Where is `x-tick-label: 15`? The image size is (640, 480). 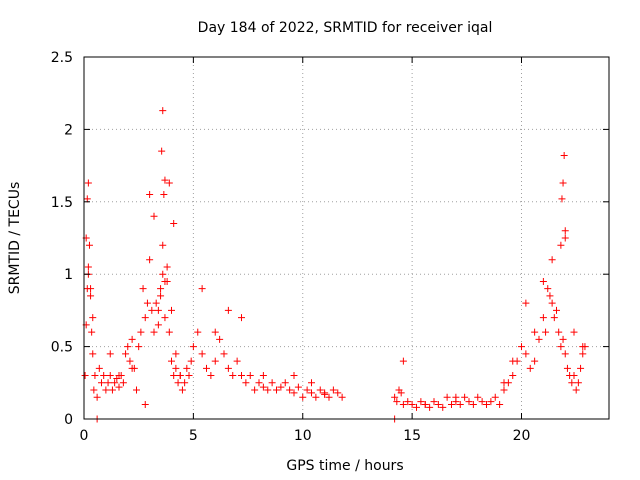 x-tick-label: 15 is located at coordinates (412, 436).